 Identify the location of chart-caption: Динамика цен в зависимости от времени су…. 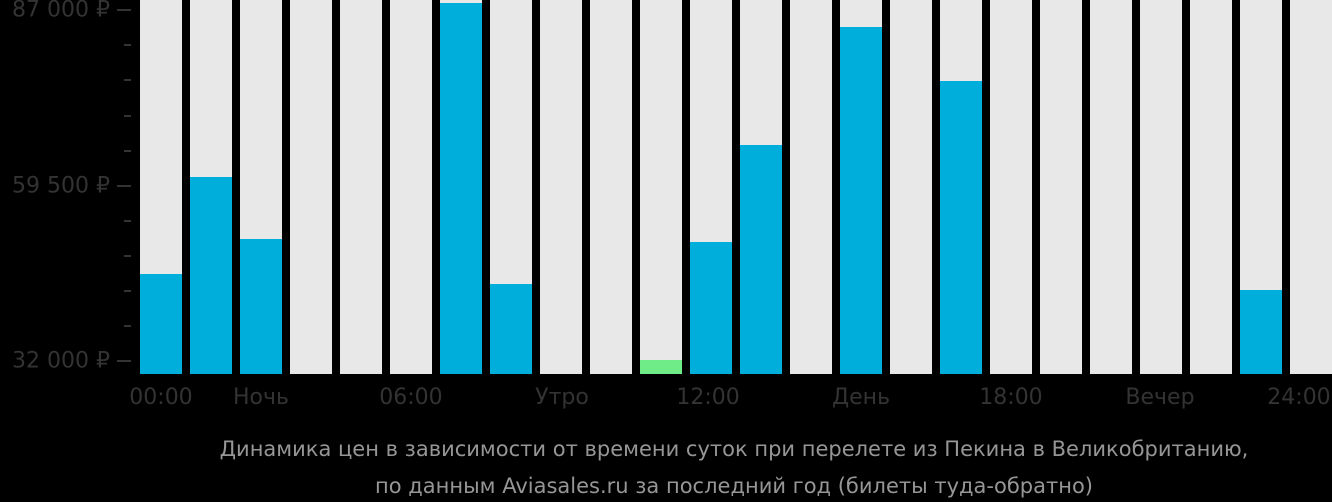
(734, 466).